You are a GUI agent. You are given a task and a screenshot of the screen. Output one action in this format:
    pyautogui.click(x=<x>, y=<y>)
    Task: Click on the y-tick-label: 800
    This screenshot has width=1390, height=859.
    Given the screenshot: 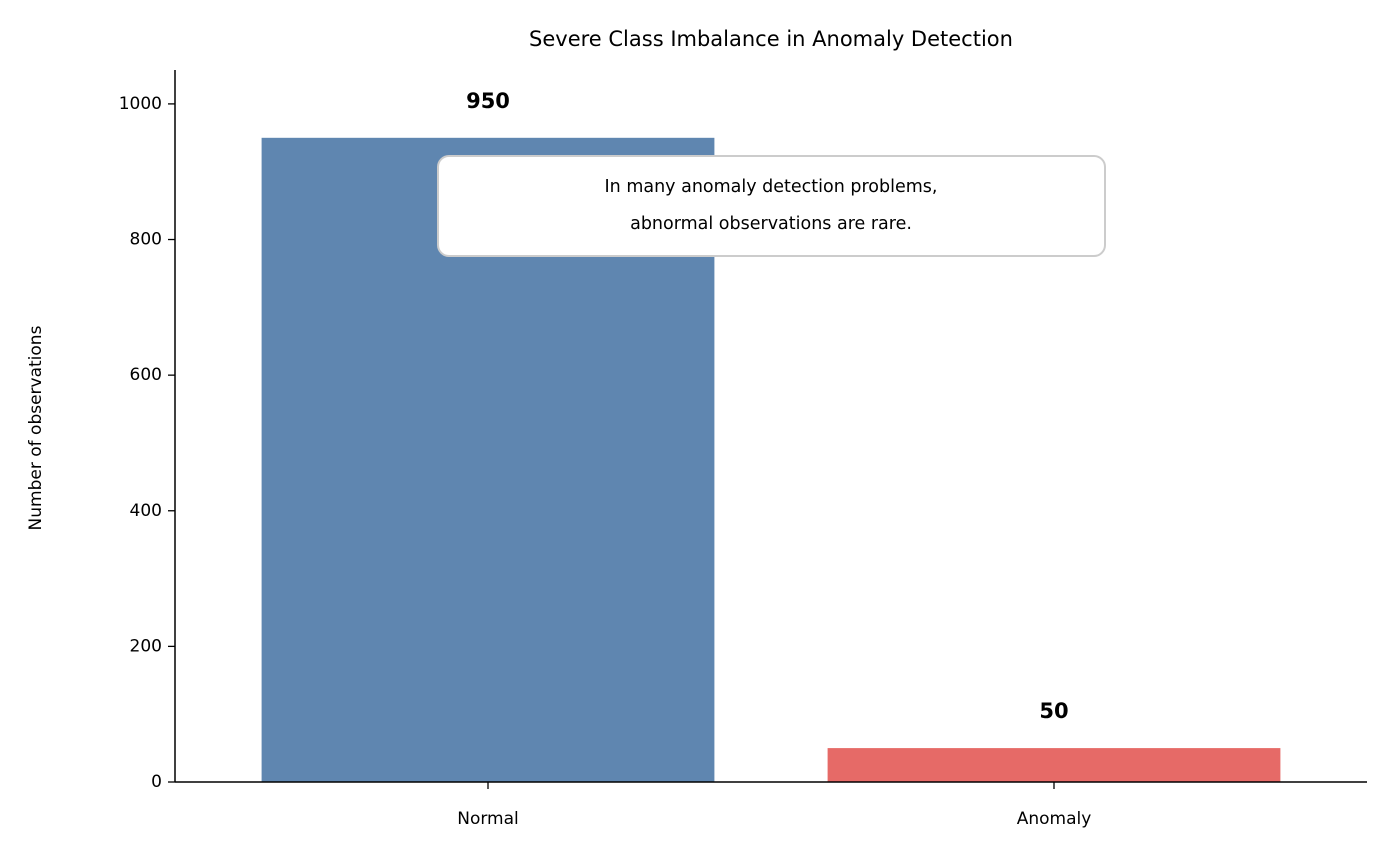 What is the action you would take?
    pyautogui.click(x=146, y=240)
    